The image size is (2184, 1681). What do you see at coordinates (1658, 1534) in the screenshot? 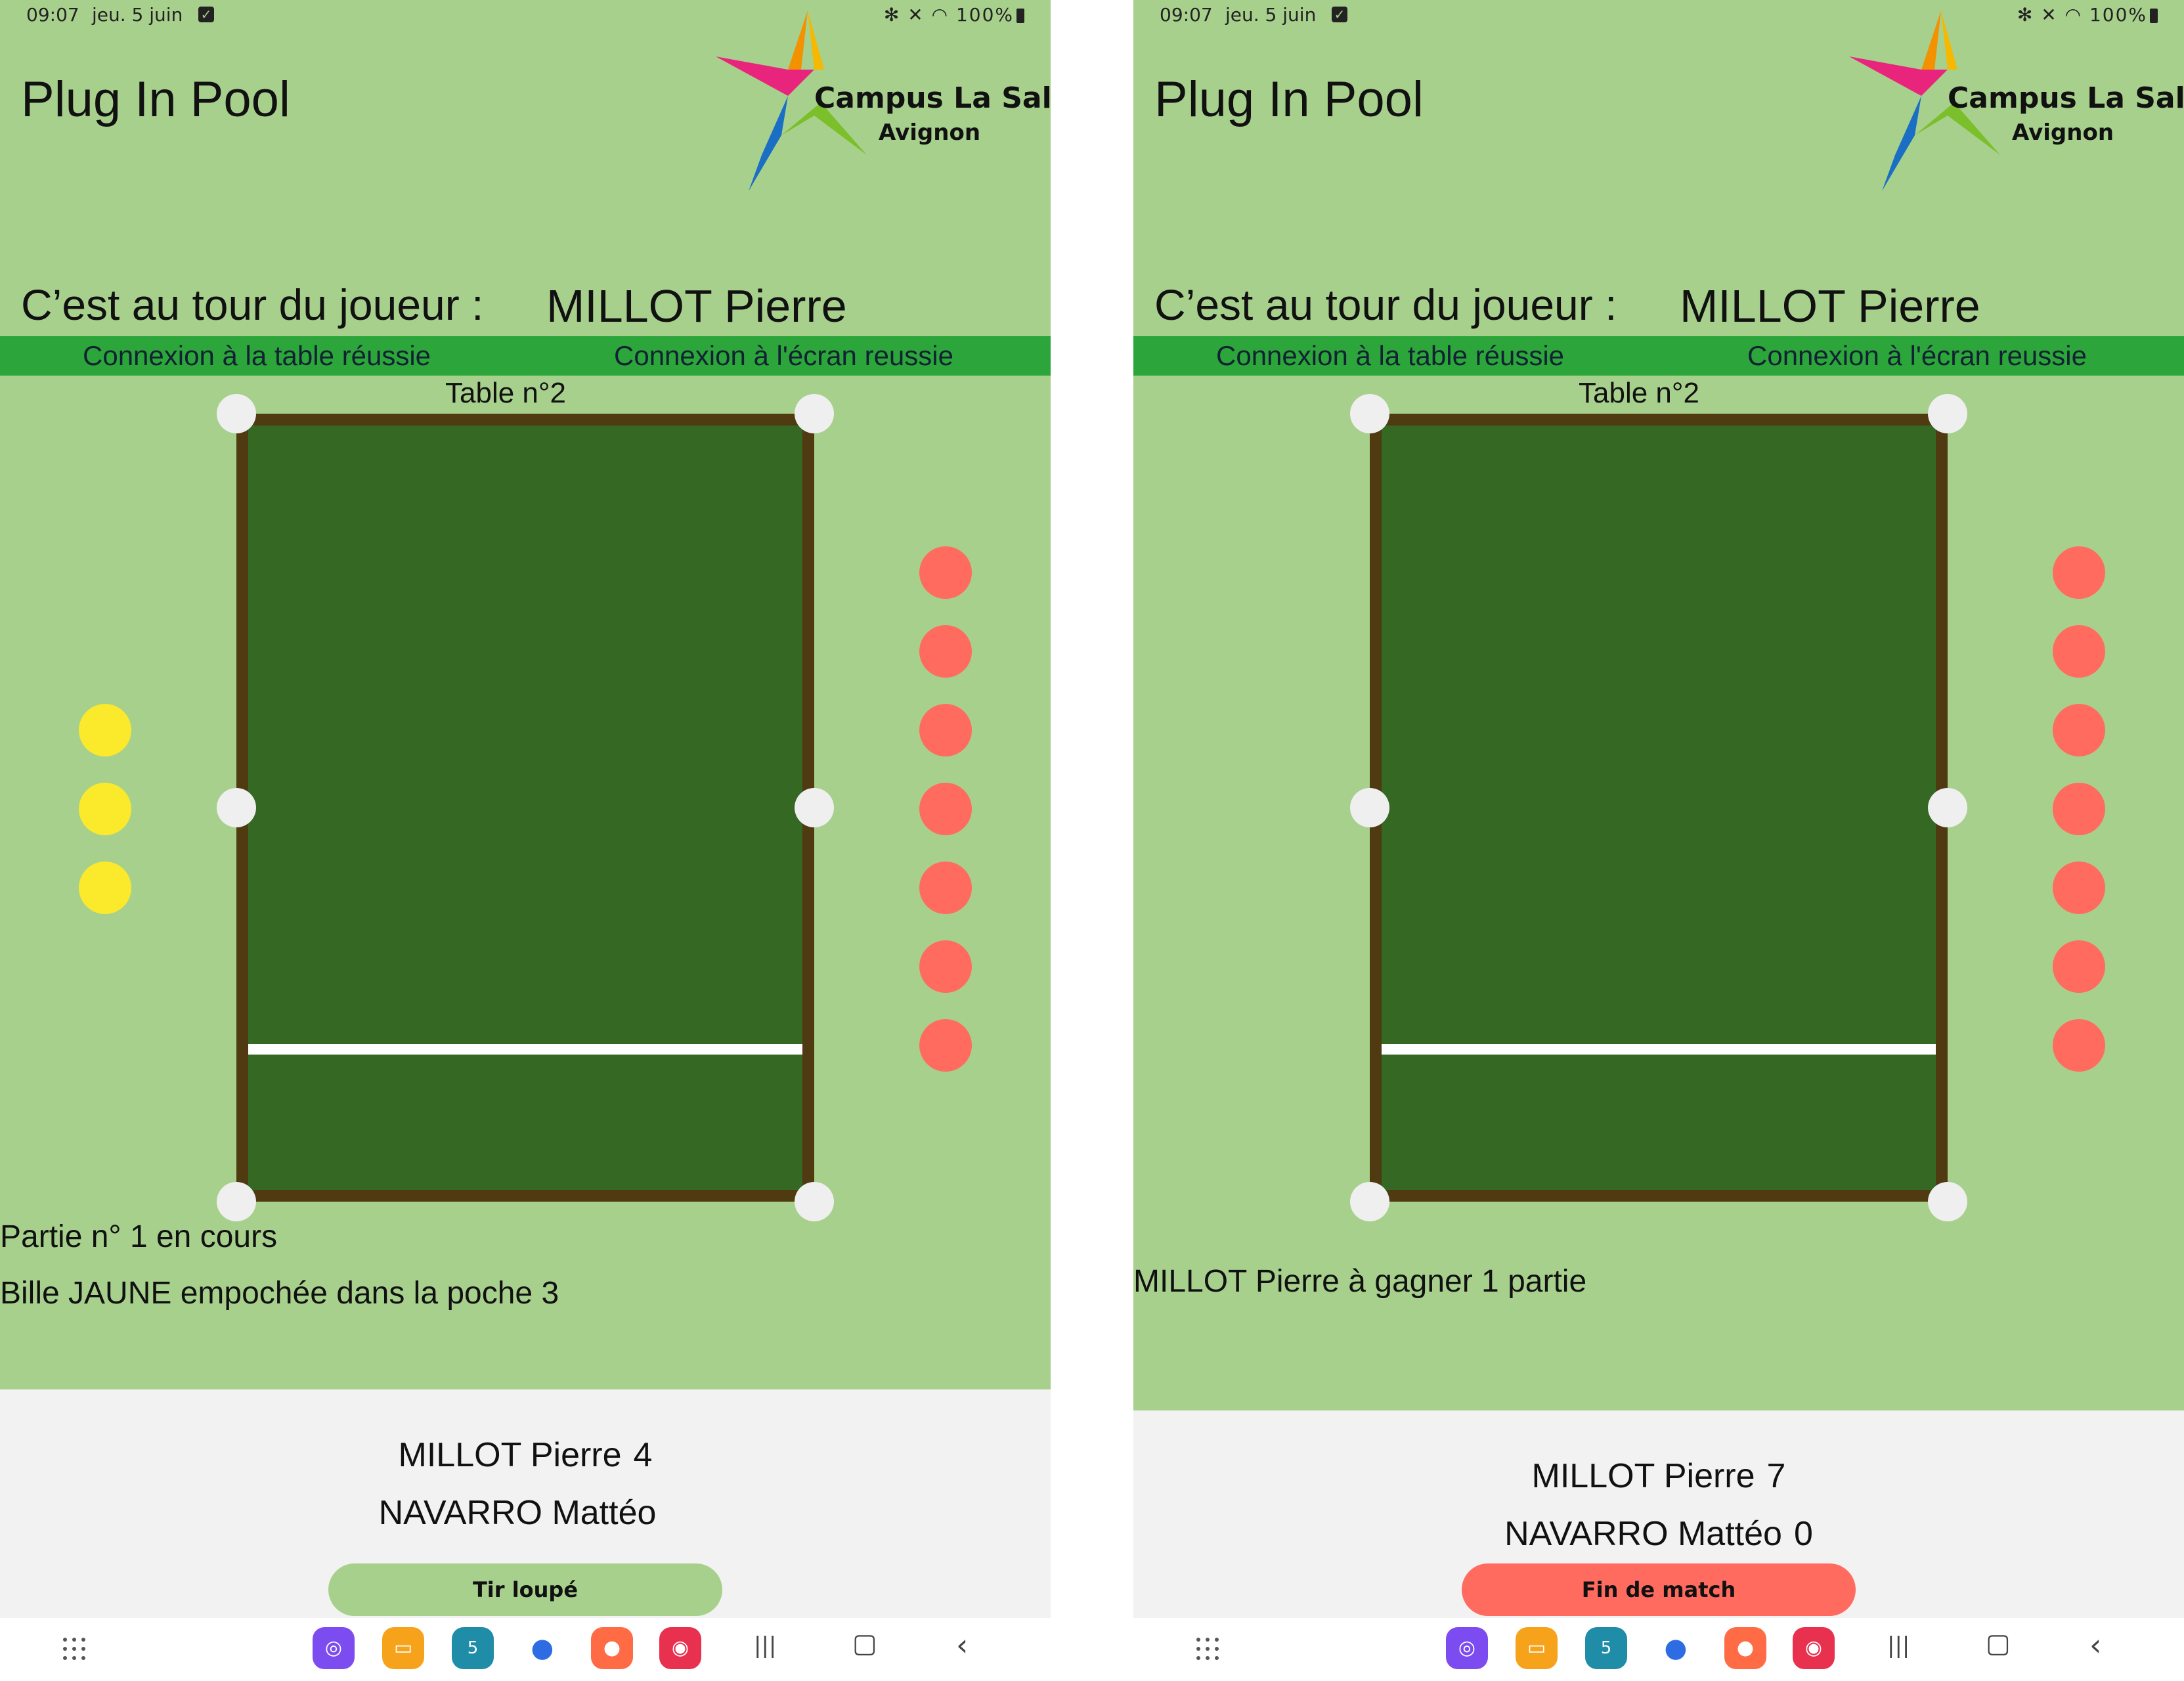
I see `player-2-score-row: NAVARRO Mattéo 0` at bounding box center [1658, 1534].